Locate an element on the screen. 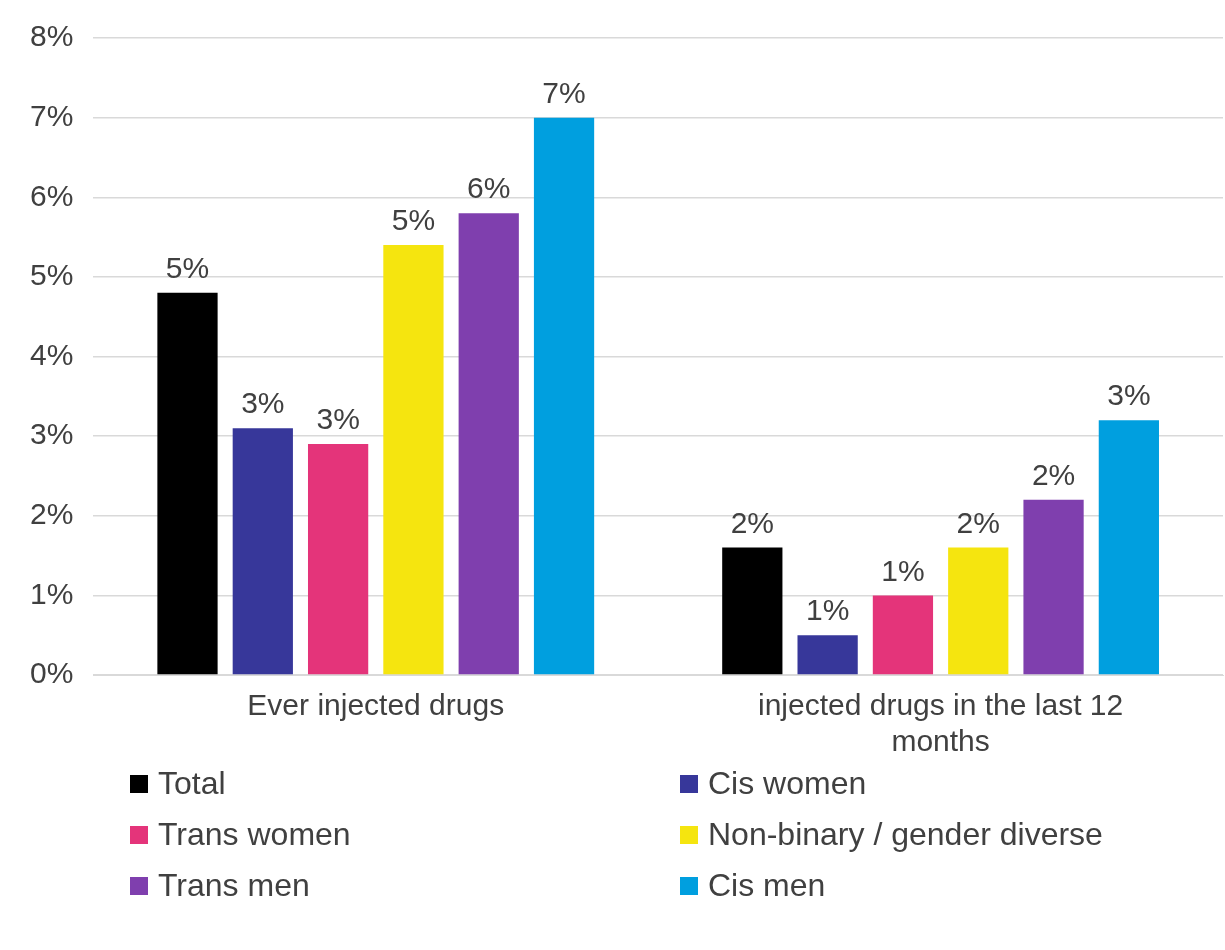  y-tick-label: 7% is located at coordinates (52, 115).